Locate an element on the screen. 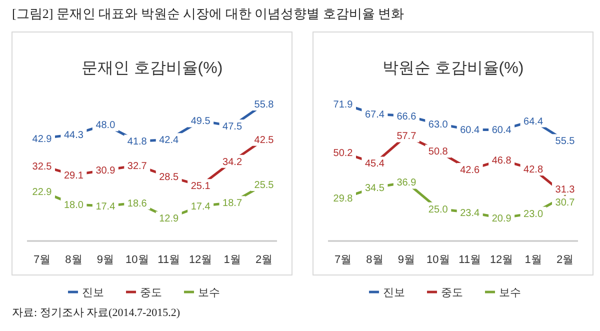 The image size is (600, 331). data-label: 42.8 is located at coordinates (534, 170).